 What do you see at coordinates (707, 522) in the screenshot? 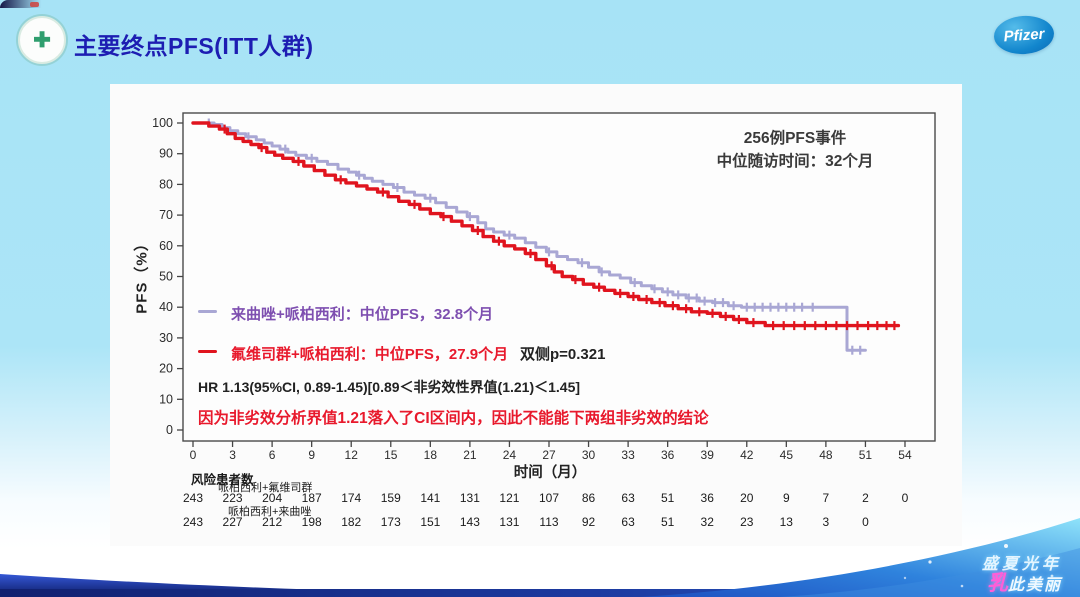
I see `risk-count: 32` at bounding box center [707, 522].